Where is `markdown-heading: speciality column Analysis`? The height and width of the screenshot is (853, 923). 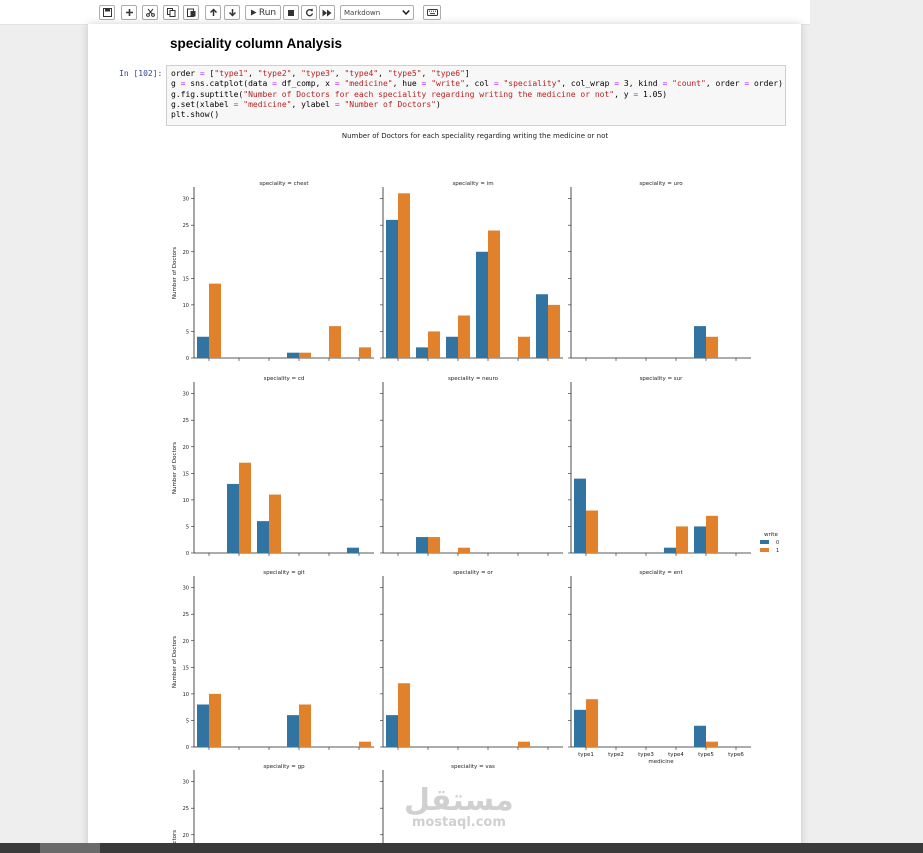 markdown-heading: speciality column Analysis is located at coordinates (256, 43).